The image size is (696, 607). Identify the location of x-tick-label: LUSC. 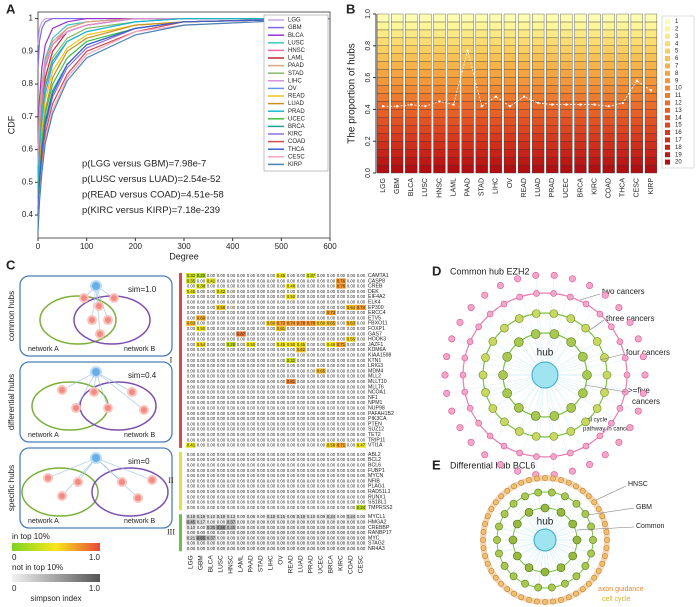
(425, 187).